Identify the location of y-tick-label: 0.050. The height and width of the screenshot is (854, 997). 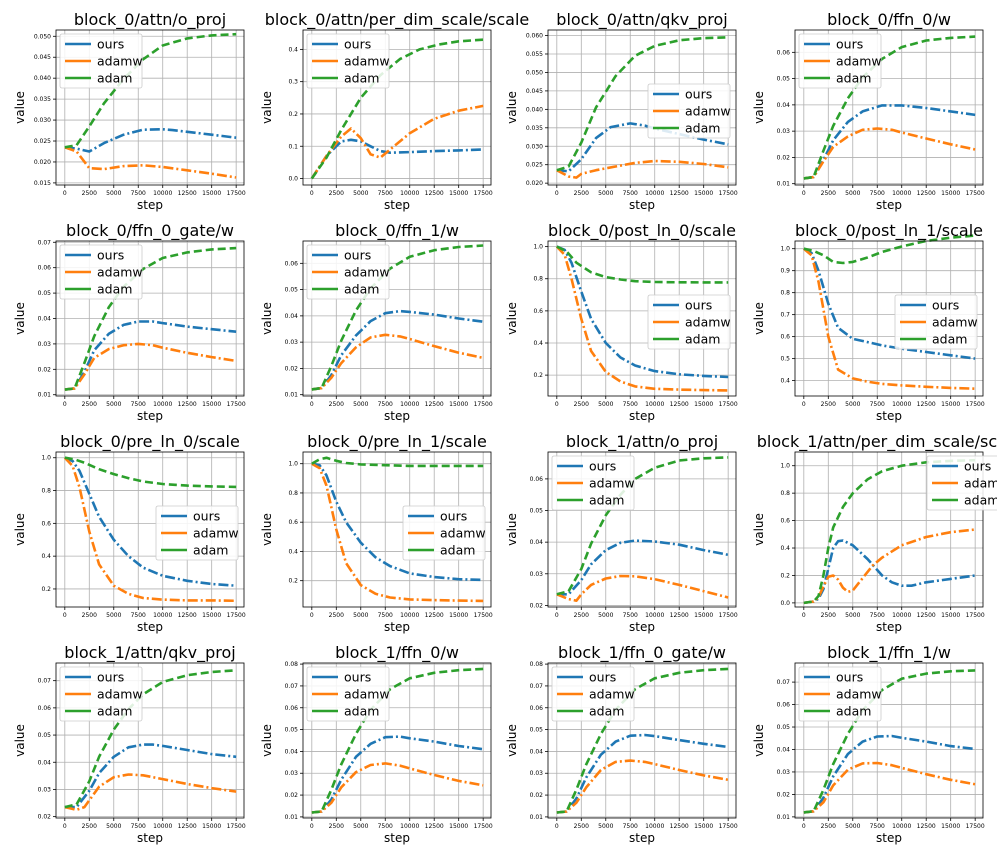
(534, 72).